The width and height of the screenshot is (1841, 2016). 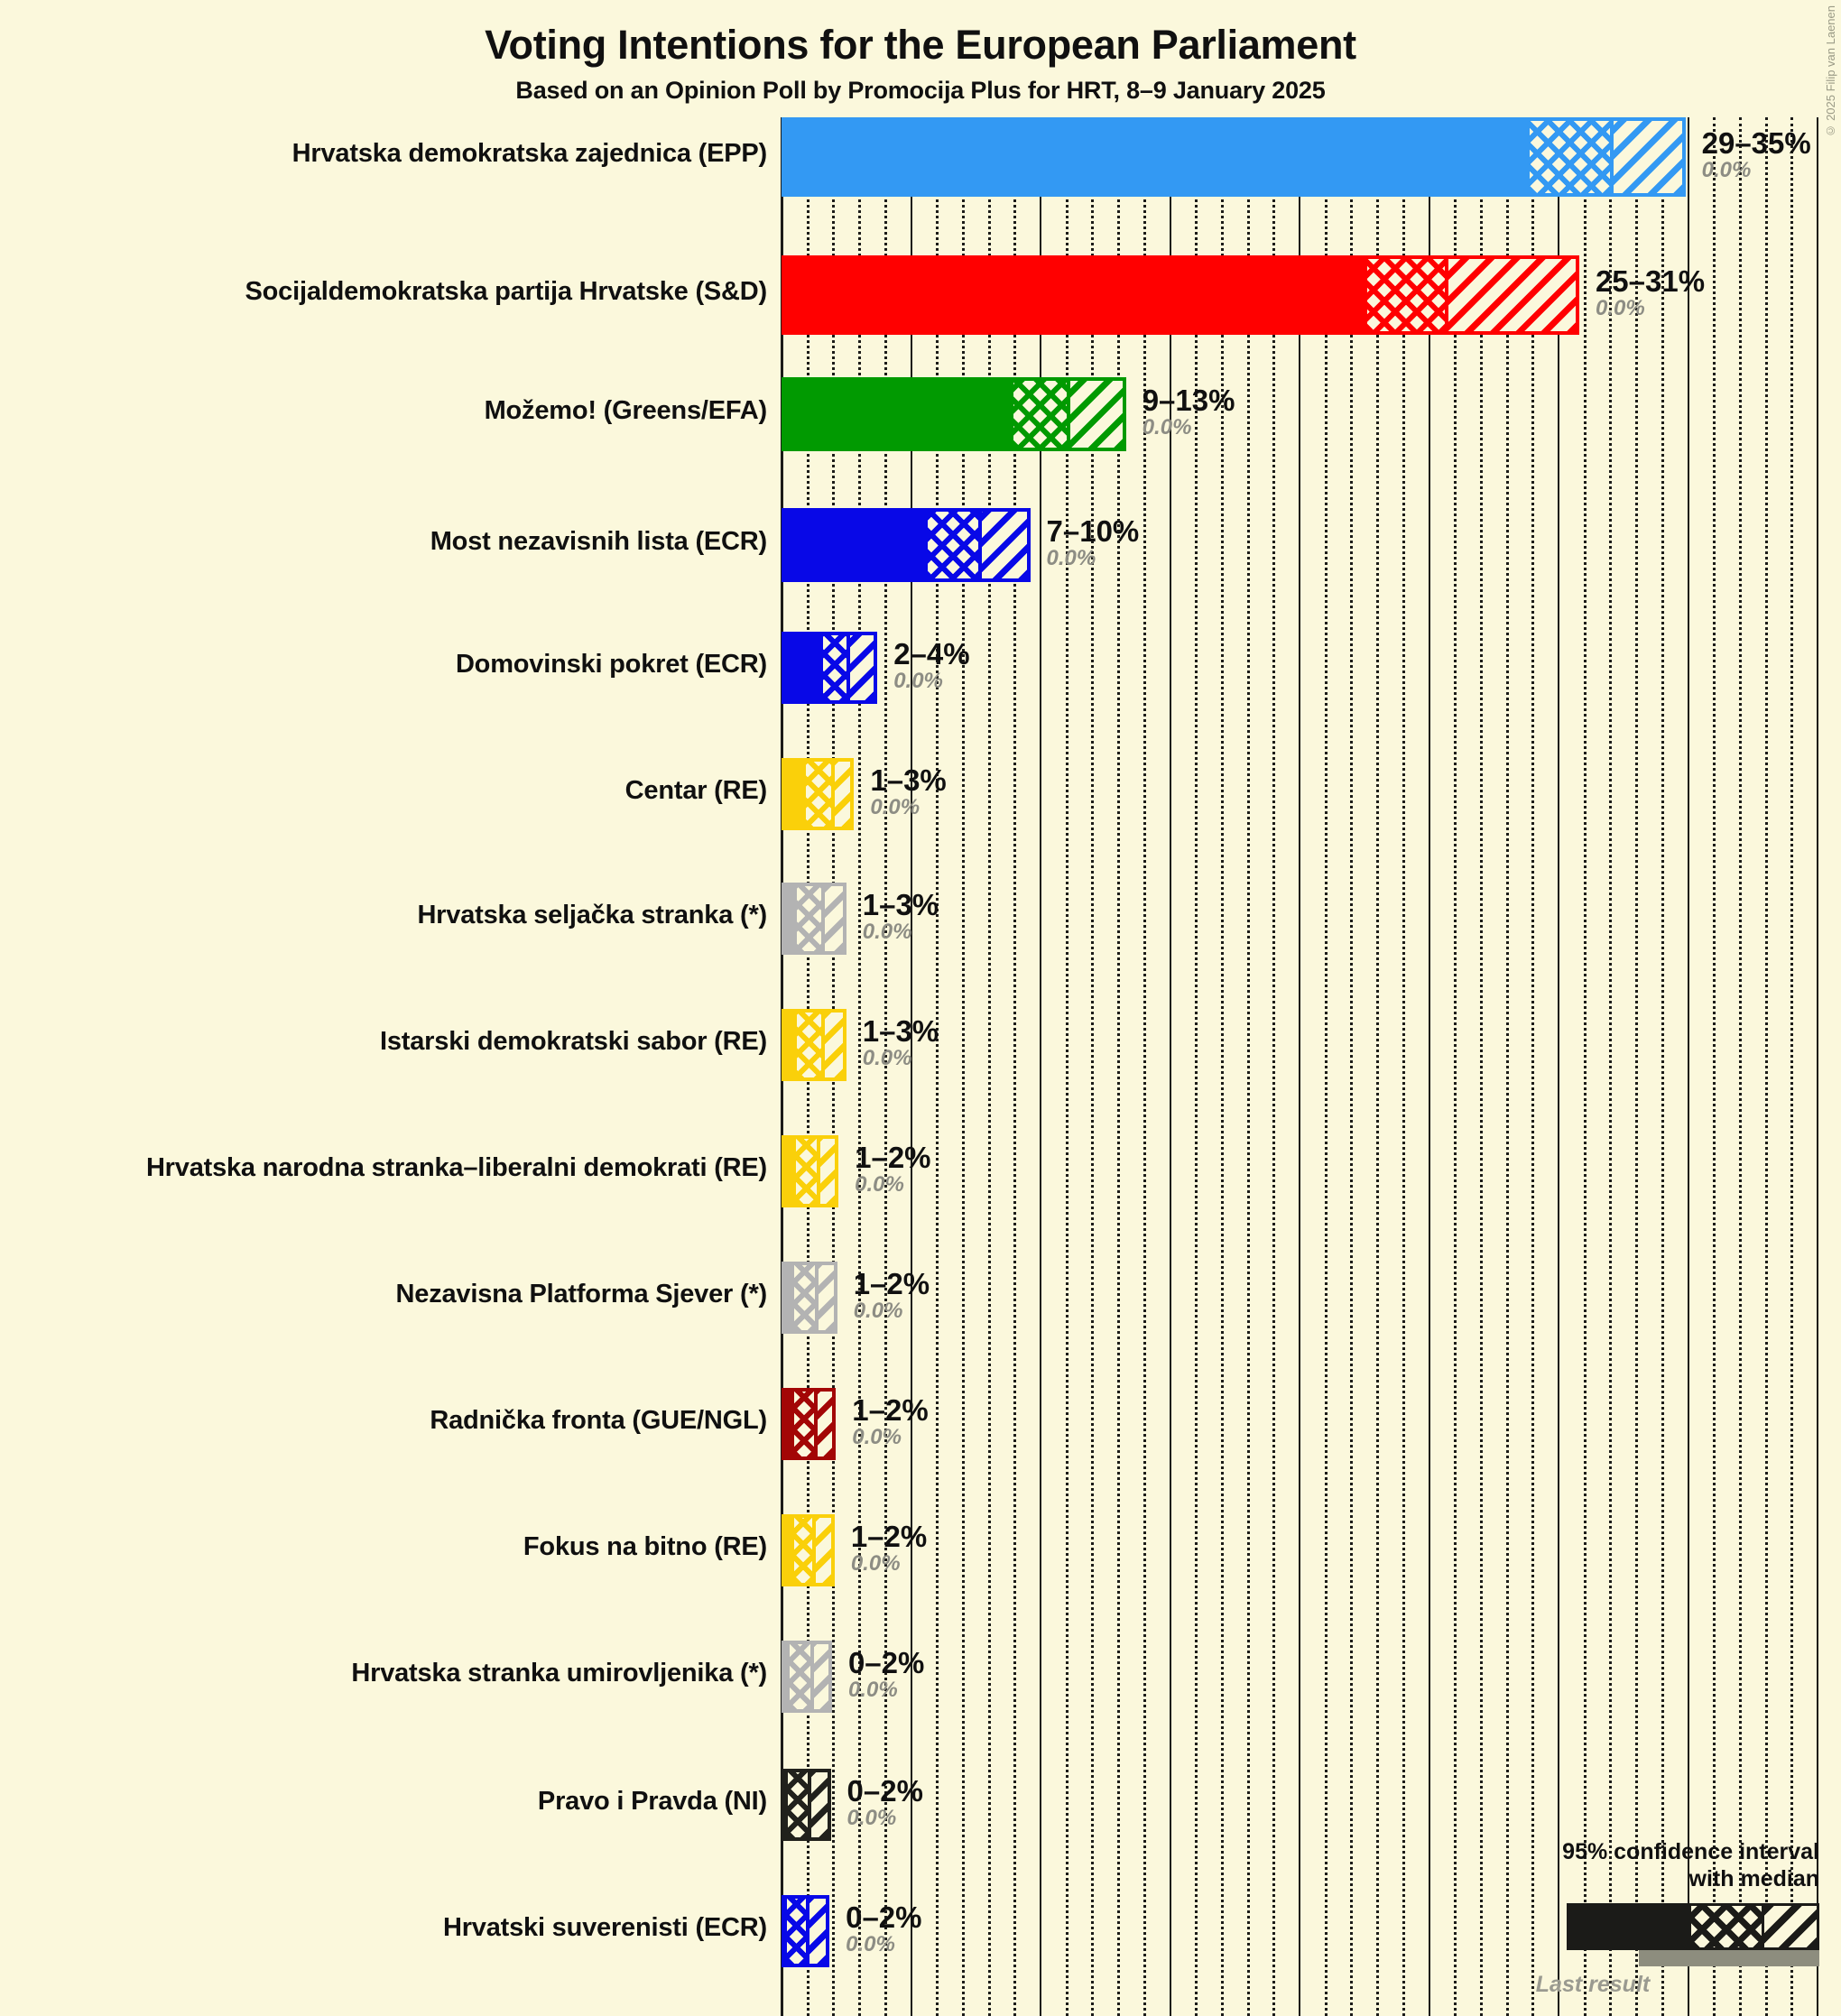 What do you see at coordinates (920, 1931) in the screenshot?
I see `bar-row: Hrvatski suverenisti (ECR) 0–2% 0.0%` at bounding box center [920, 1931].